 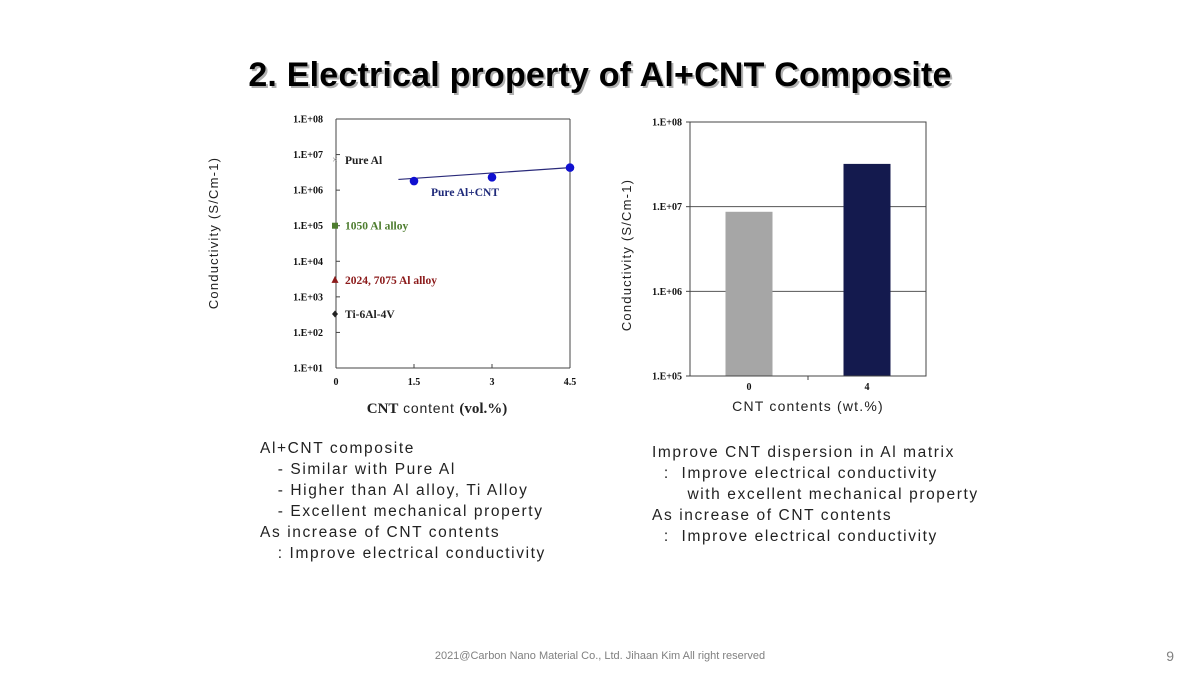 I want to click on right-note-line-5: : Improve electrical conductivity, so click(x=795, y=536).